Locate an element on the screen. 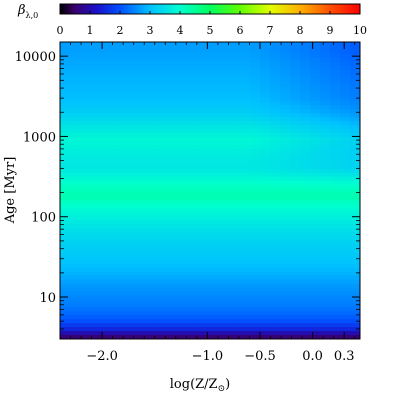 The width and height of the screenshot is (400, 400). x-axis-label-main: log(Z/Z is located at coordinates (194, 384).